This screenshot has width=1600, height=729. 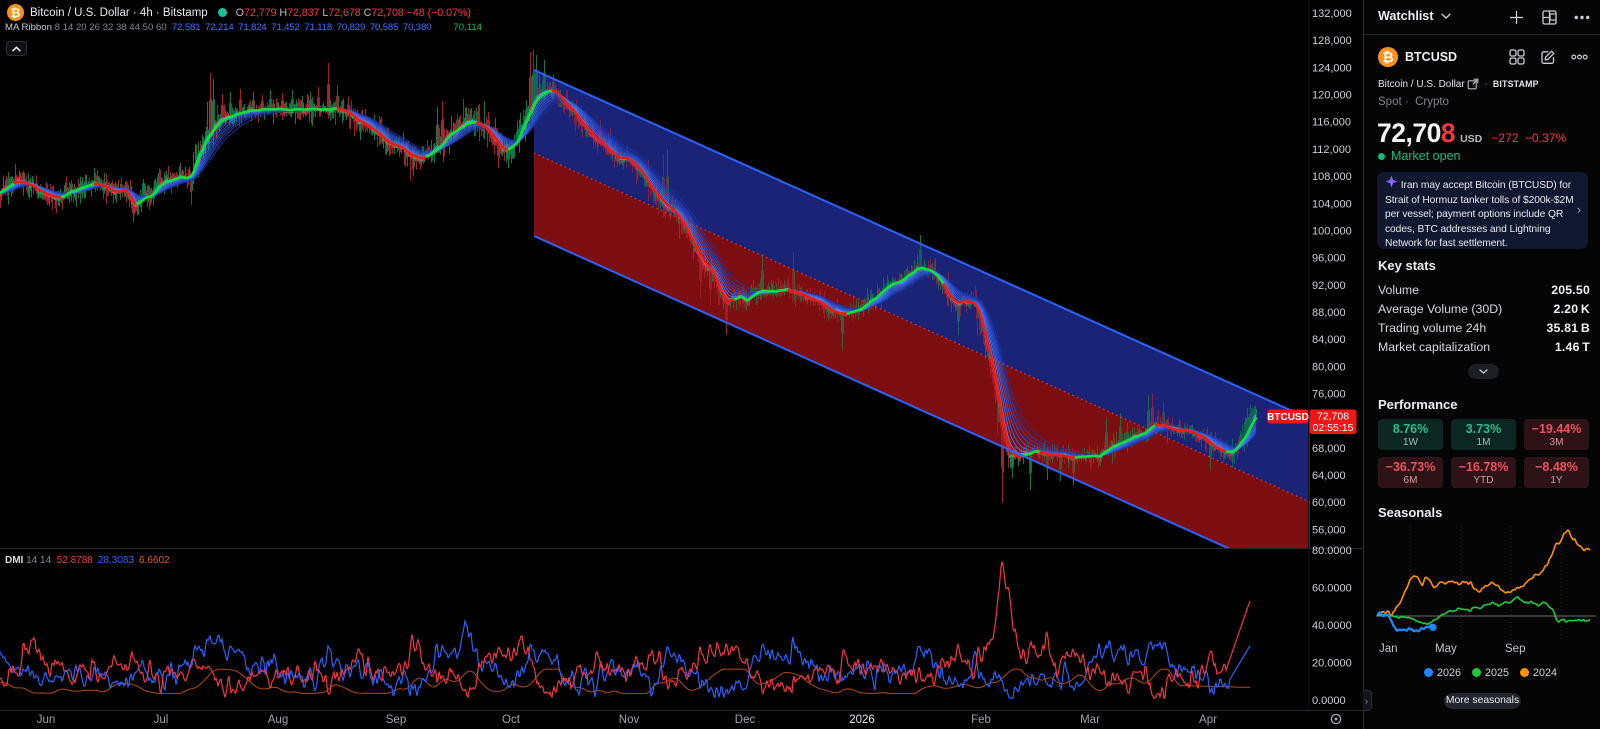 What do you see at coordinates (1332, 14) in the screenshot?
I see `svg-text: 132,000` at bounding box center [1332, 14].